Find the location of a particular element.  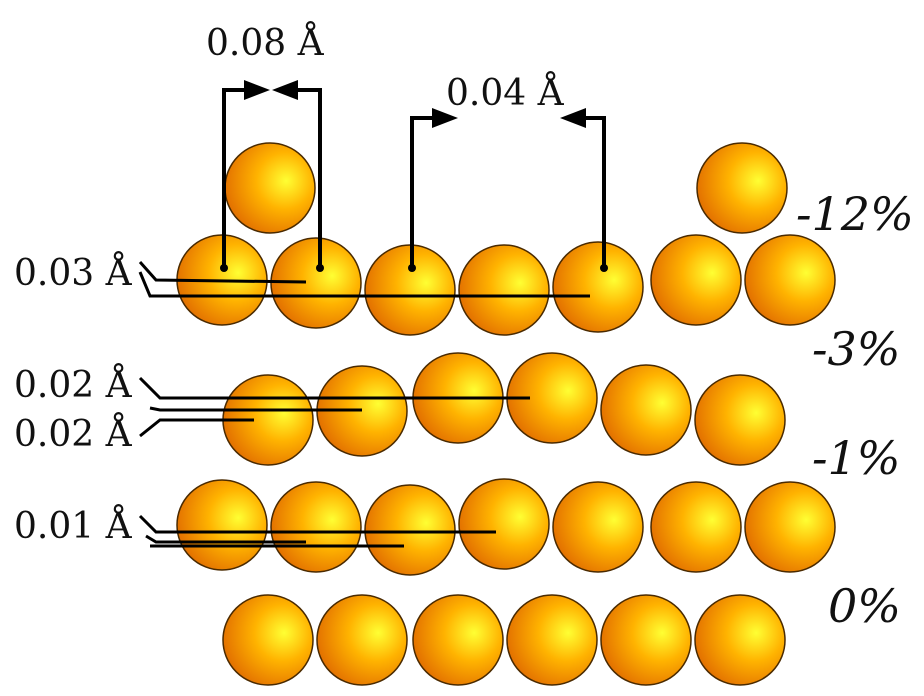

lateral-label-008: 0.08 Å is located at coordinates (265, 43).